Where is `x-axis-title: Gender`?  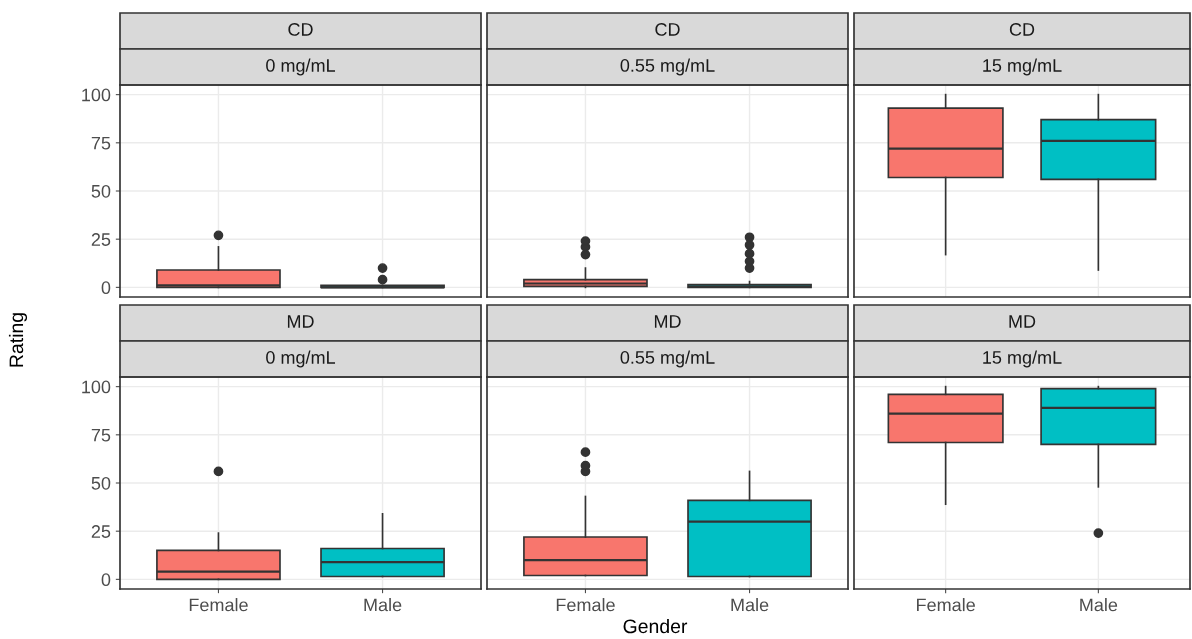
x-axis-title: Gender is located at coordinates (655, 626).